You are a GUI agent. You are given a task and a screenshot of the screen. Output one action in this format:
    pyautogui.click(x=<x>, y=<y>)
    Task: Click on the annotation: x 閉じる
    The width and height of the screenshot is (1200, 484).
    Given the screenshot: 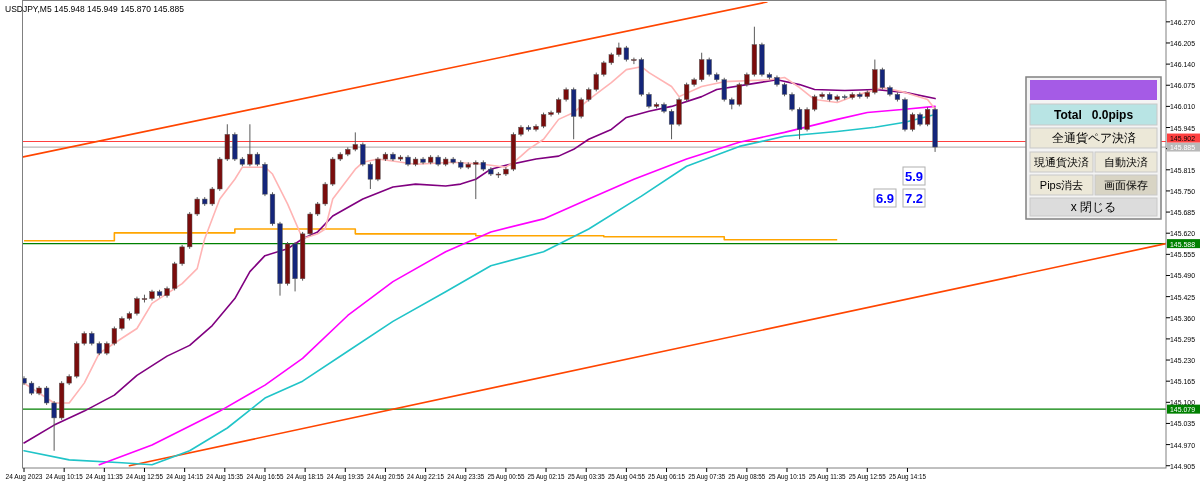 What is the action you would take?
    pyautogui.click(x=1093, y=207)
    